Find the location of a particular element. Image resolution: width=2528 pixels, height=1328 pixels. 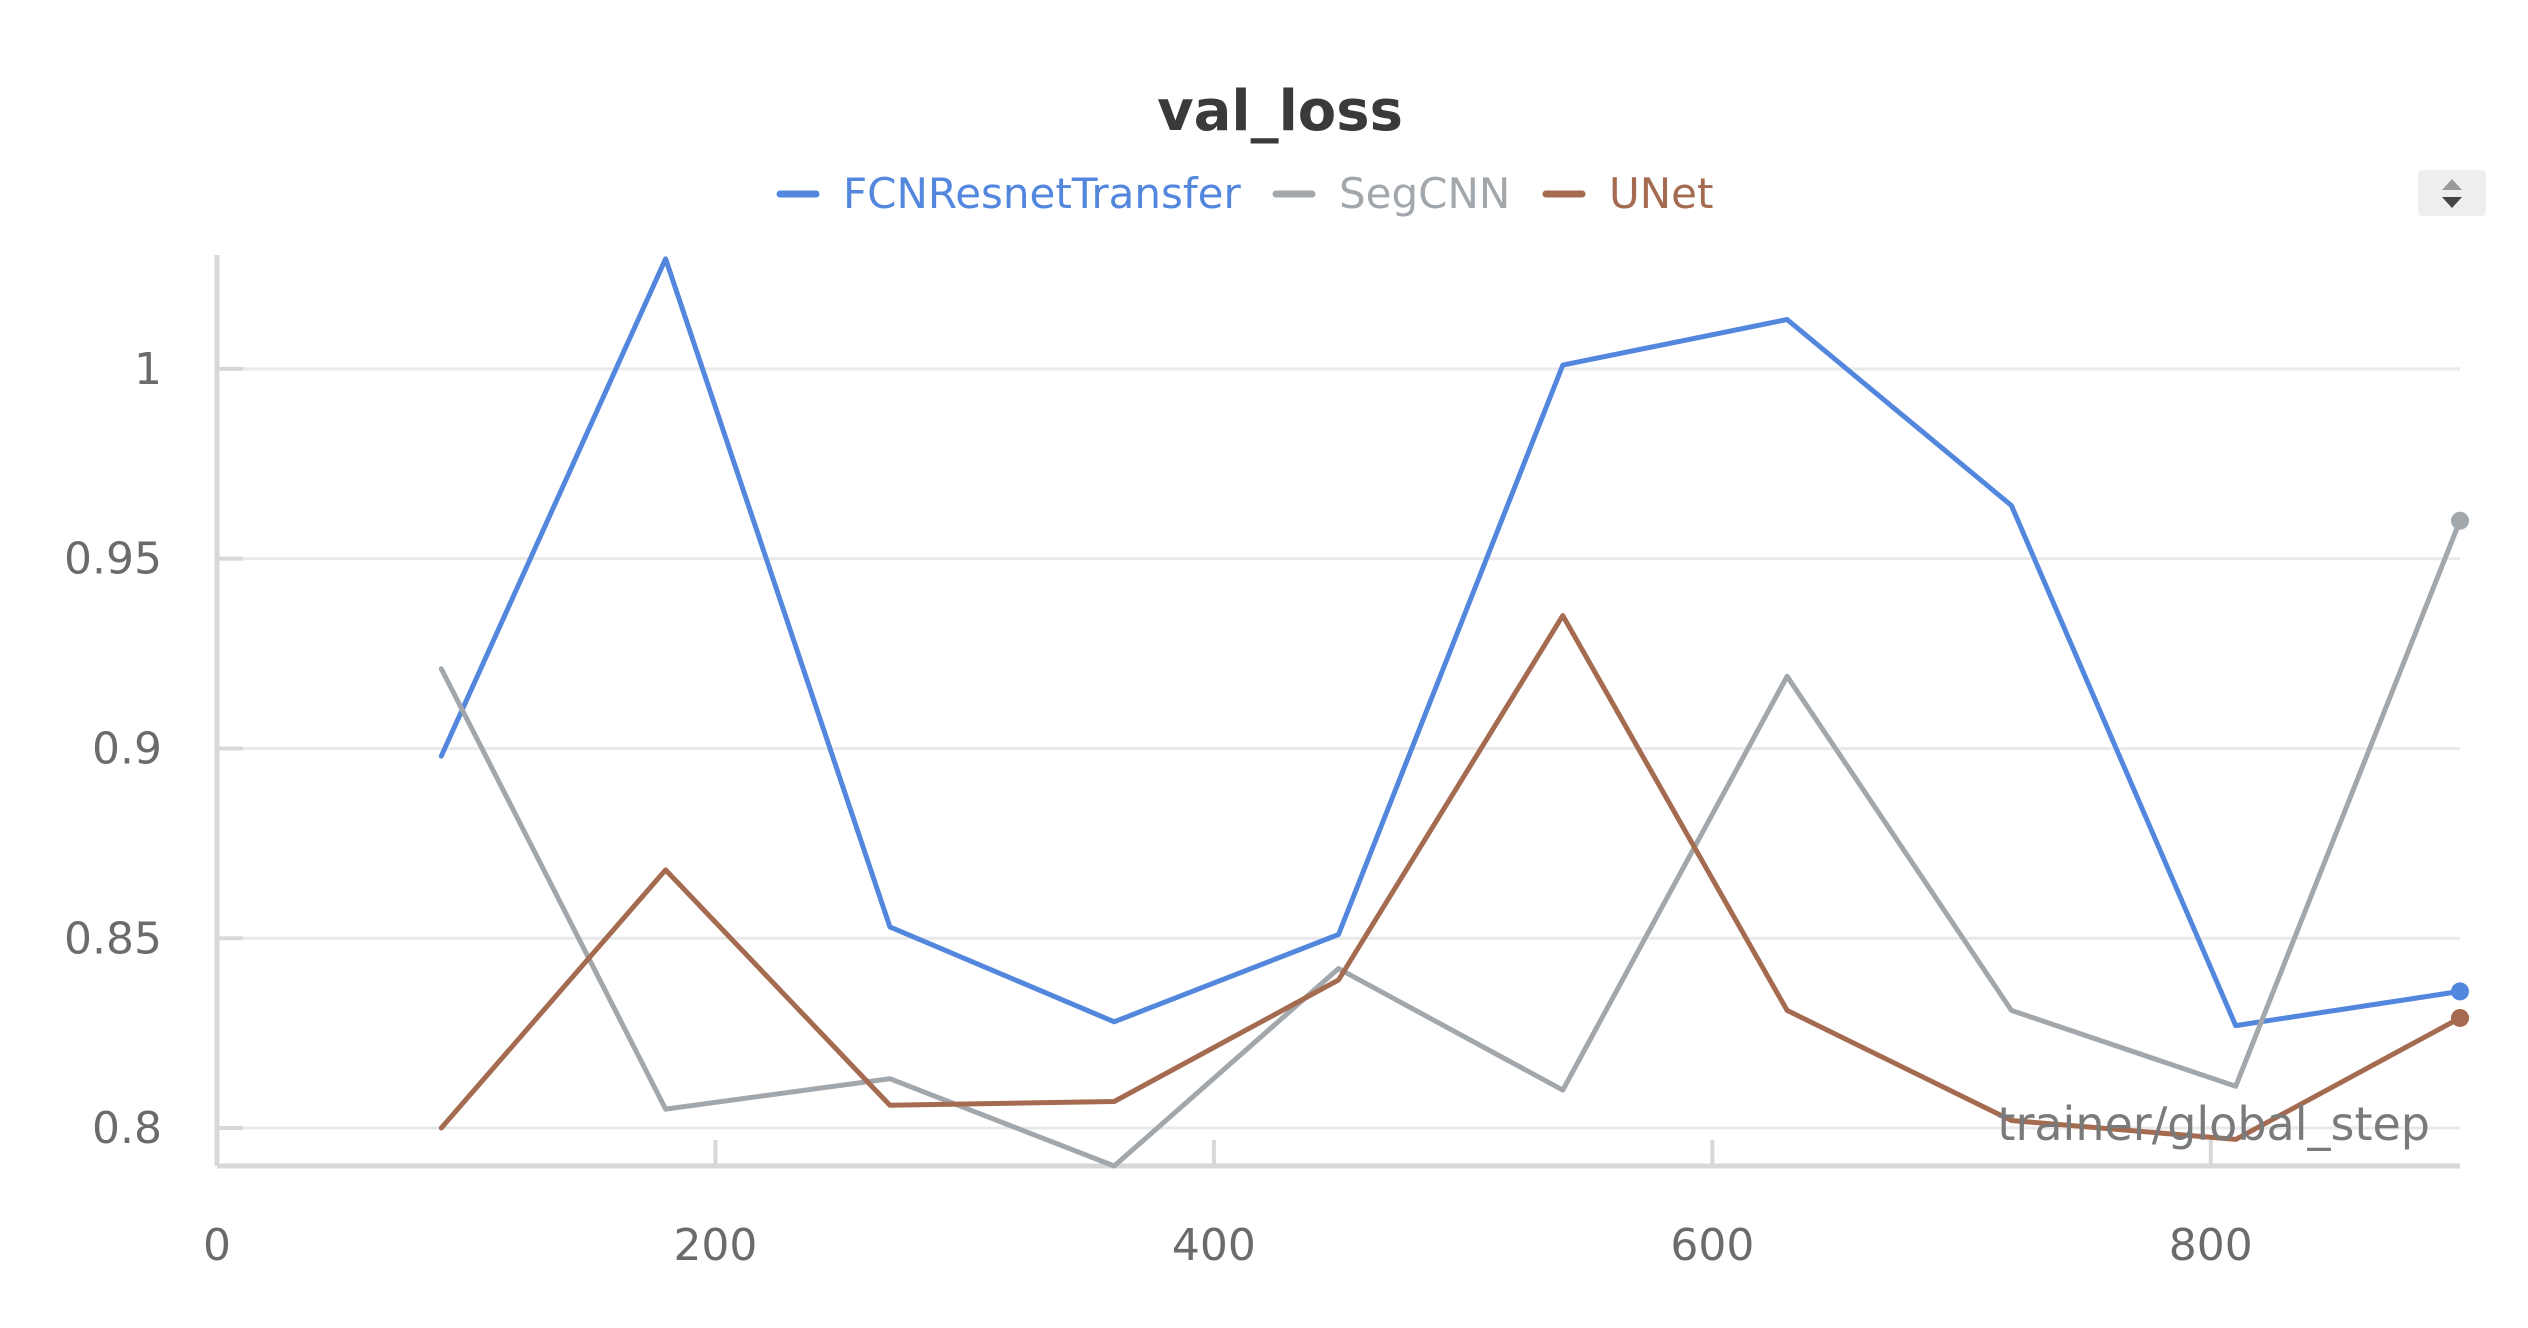

legend-label: SegCNN is located at coordinates (1424, 193).